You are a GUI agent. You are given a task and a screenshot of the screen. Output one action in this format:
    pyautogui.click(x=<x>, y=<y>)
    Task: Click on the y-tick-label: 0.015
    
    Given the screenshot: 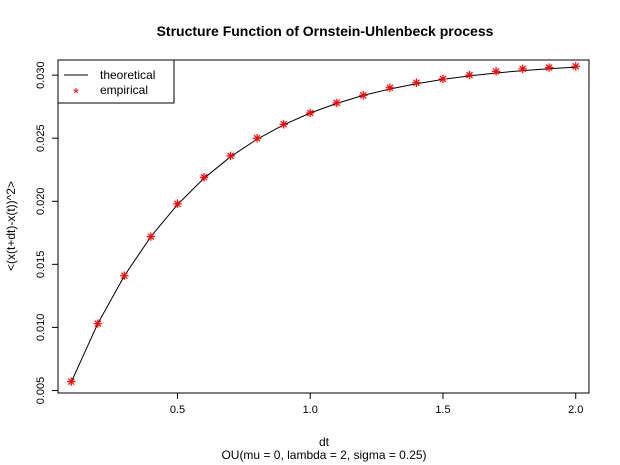 What is the action you would take?
    pyautogui.click(x=41, y=265)
    